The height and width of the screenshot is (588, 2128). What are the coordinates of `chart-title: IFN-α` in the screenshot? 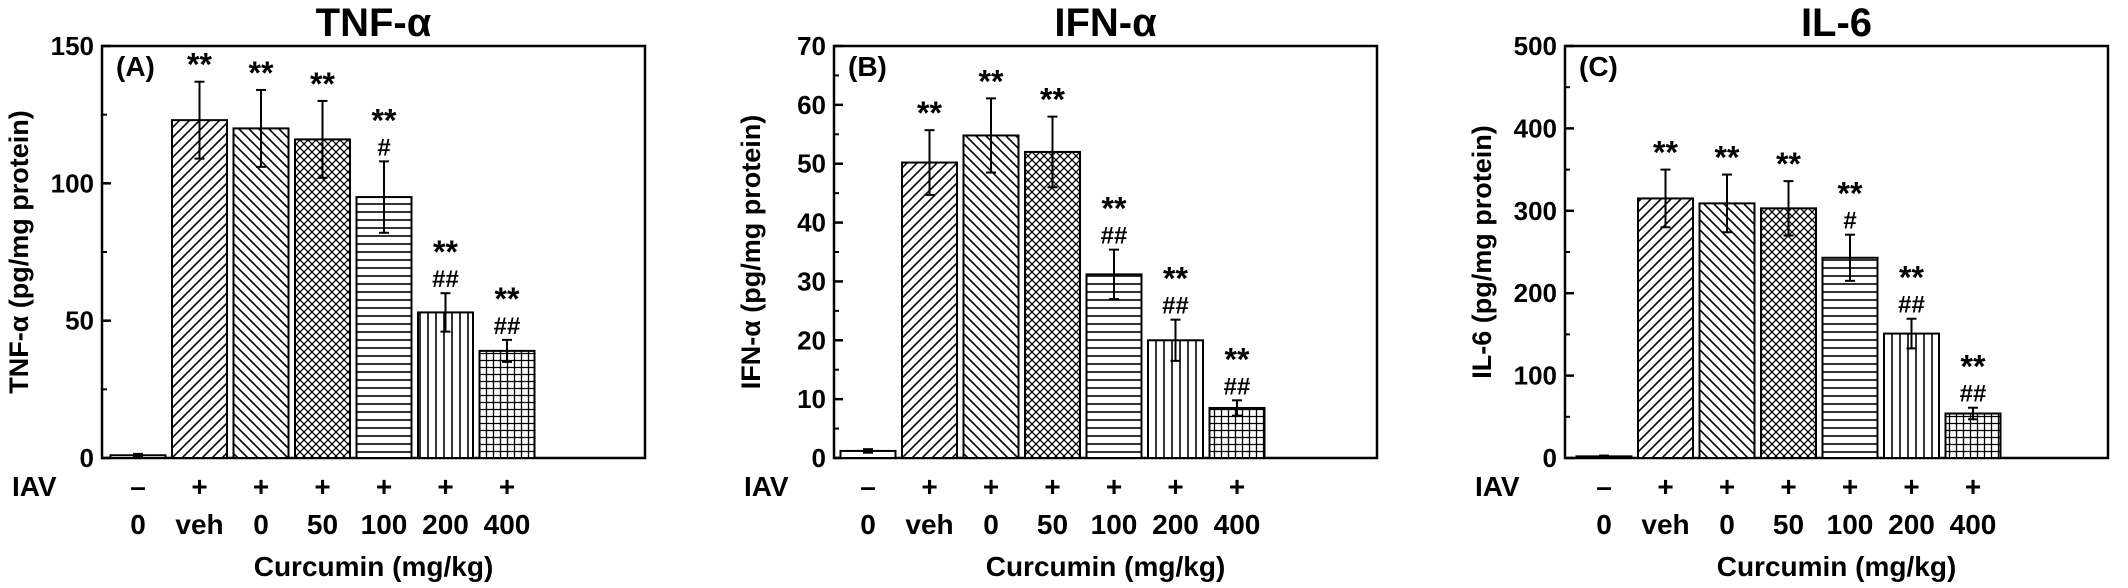 It's located at (1105, 23).